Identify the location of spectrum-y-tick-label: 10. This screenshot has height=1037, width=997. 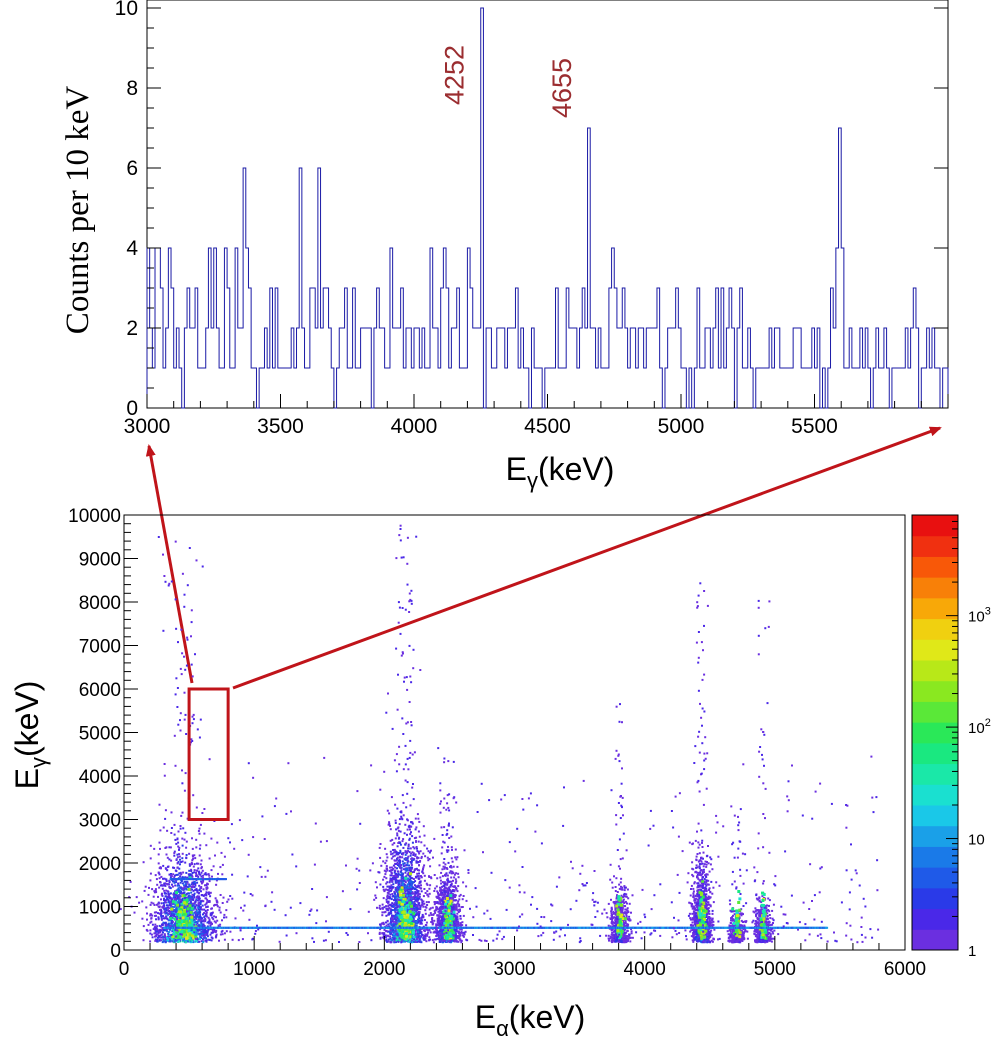
(126, 10).